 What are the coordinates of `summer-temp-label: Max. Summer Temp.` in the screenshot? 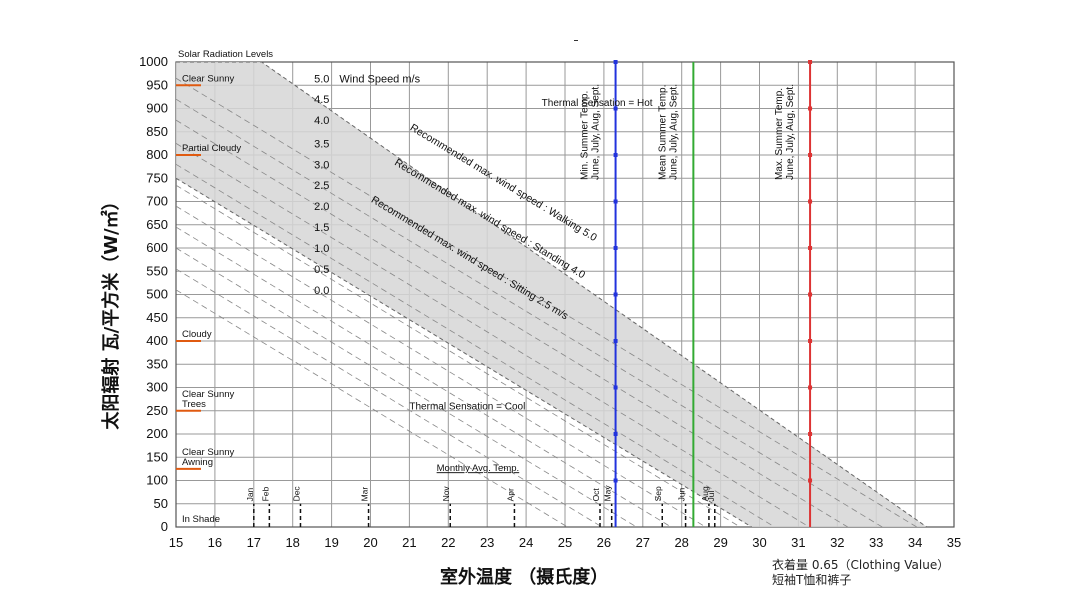 It's located at (779, 134).